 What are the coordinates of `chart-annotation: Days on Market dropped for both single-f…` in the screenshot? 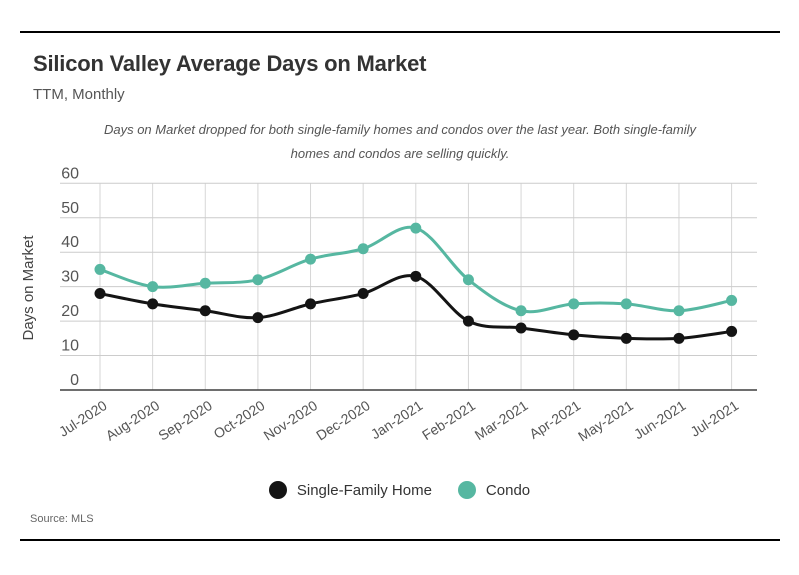 It's located at (400, 141).